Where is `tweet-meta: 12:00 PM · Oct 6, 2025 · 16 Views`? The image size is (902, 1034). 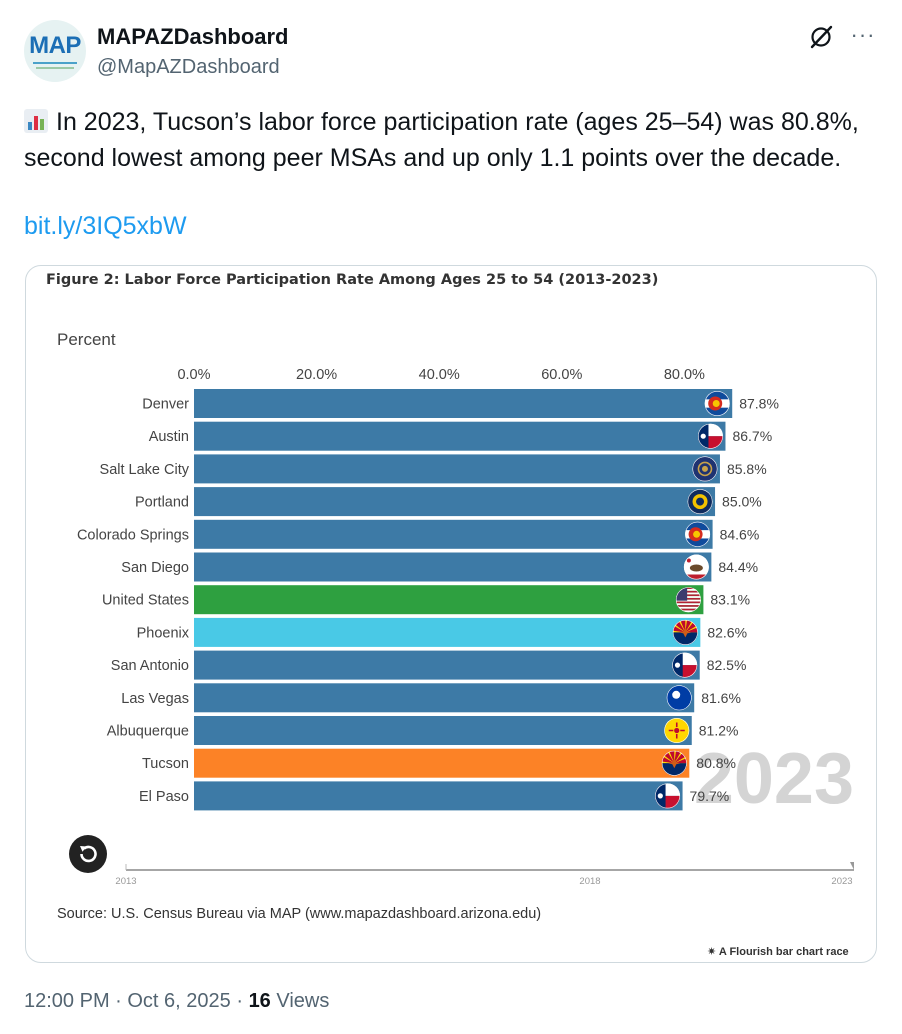
tweet-meta: 12:00 PM · Oct 6, 2025 · 16 Views is located at coordinates (176, 1001).